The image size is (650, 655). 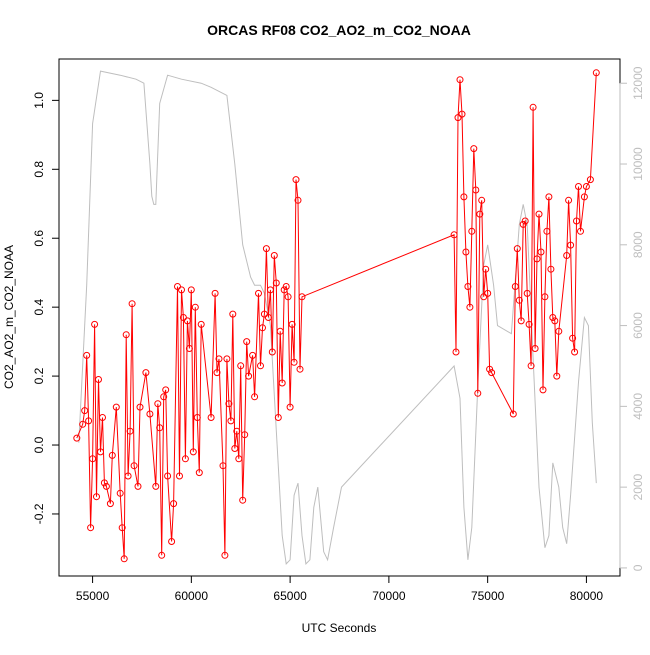 I want to click on right-y-axis: 0 2000 4000 6000 8000 10000 12000, so click(x=632, y=318).